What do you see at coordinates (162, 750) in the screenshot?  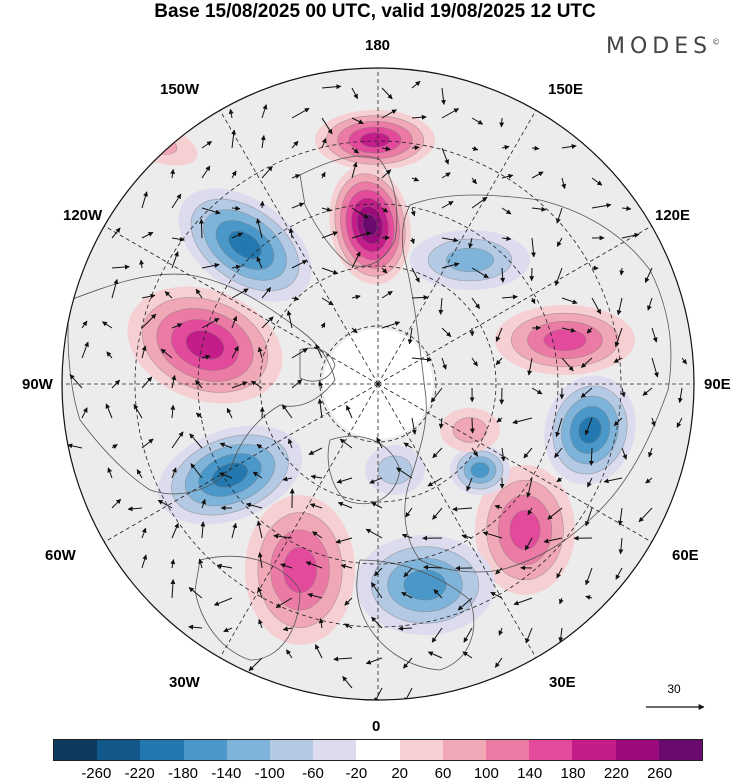 I see `colorbar-swatch` at bounding box center [162, 750].